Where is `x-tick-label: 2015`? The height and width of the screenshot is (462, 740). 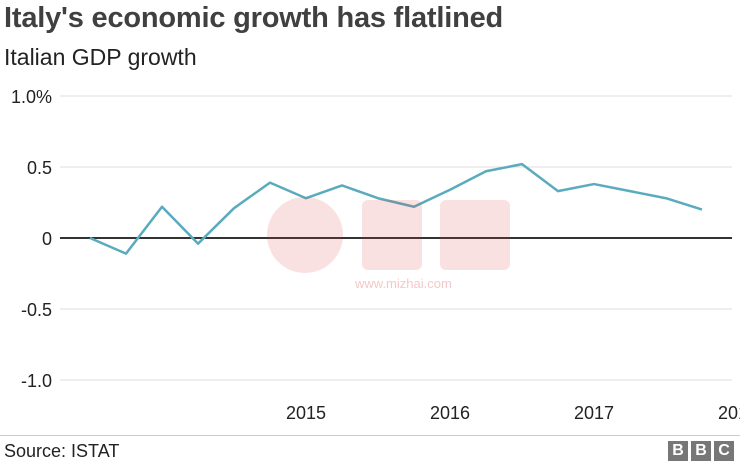 x-tick-label: 2015 is located at coordinates (306, 413).